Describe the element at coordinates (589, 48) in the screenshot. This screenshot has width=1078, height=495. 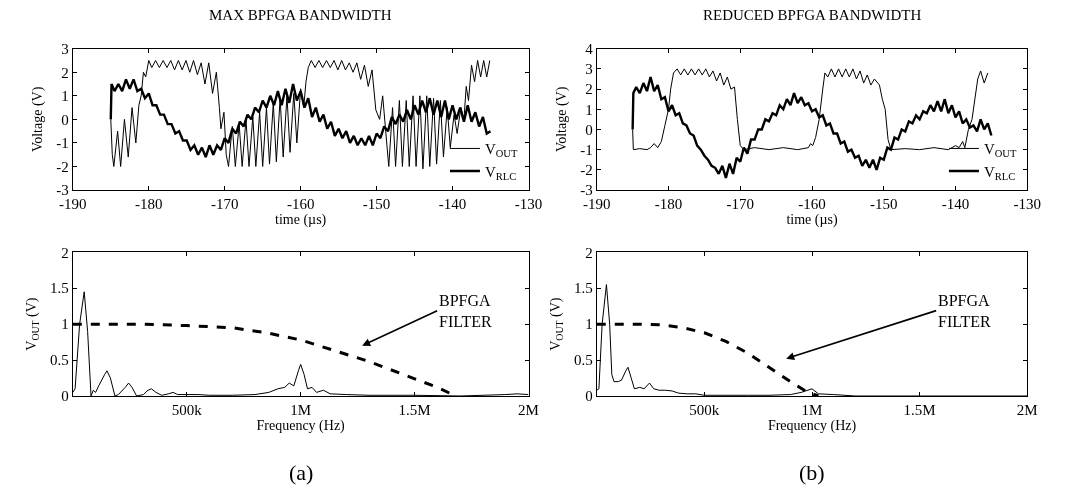
I see `y-tick-label: 4` at that location.